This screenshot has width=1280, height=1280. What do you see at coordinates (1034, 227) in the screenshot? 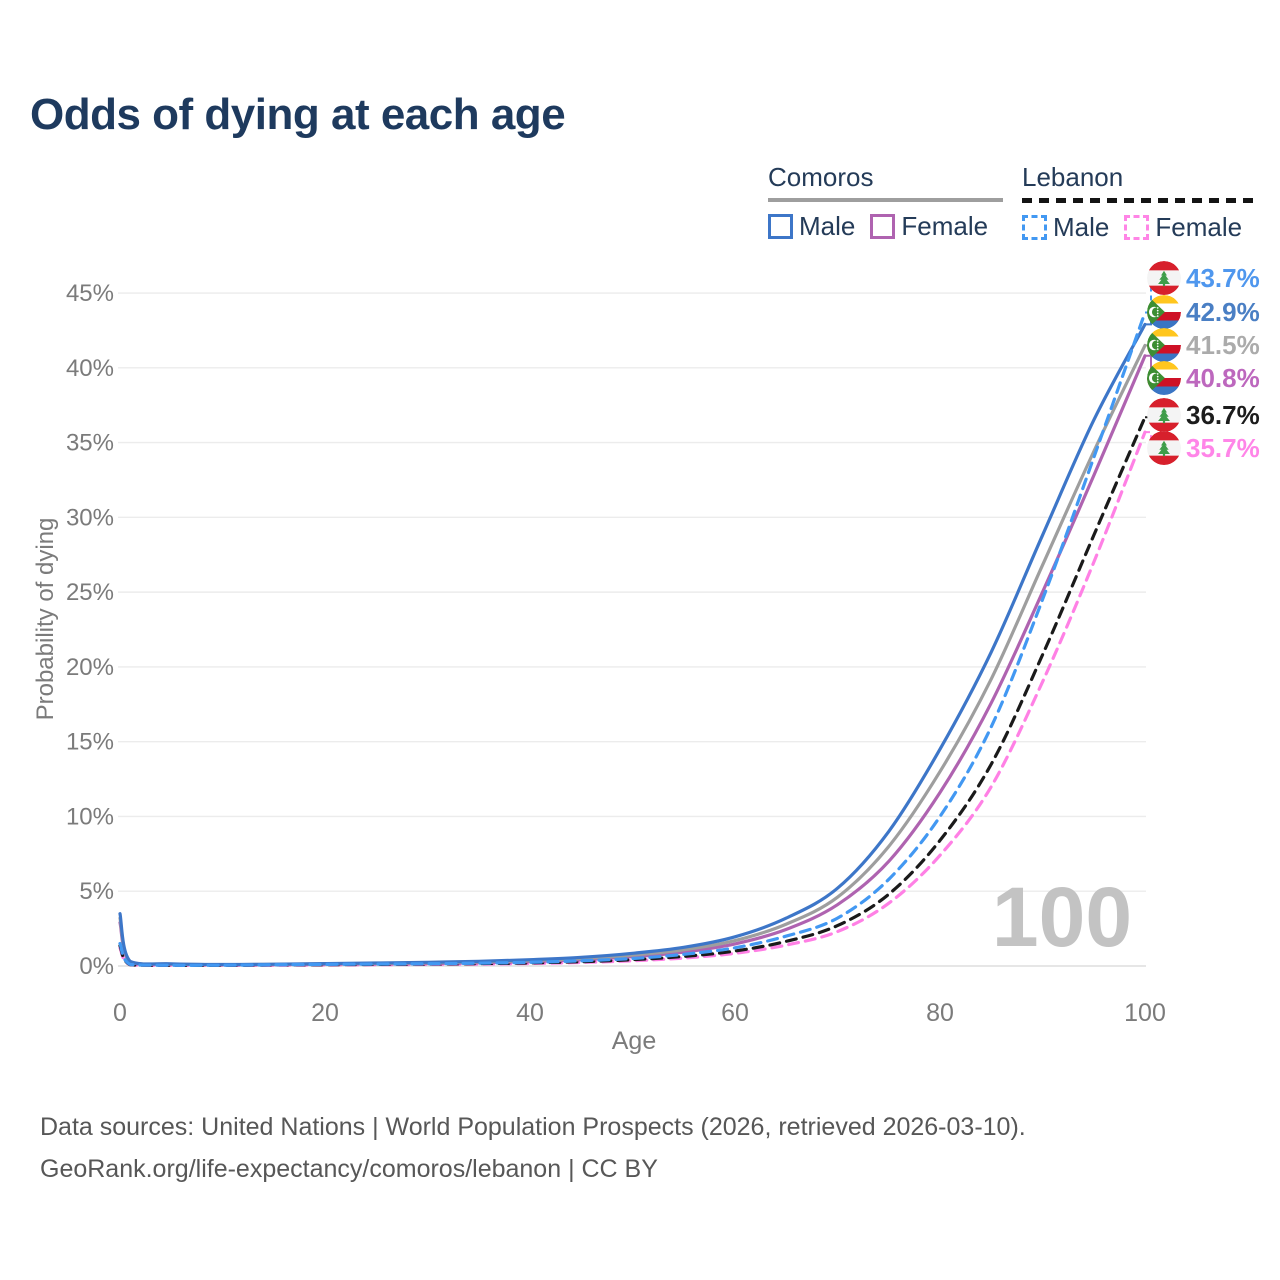
I see `lebanon-male-swatch-icon` at bounding box center [1034, 227].